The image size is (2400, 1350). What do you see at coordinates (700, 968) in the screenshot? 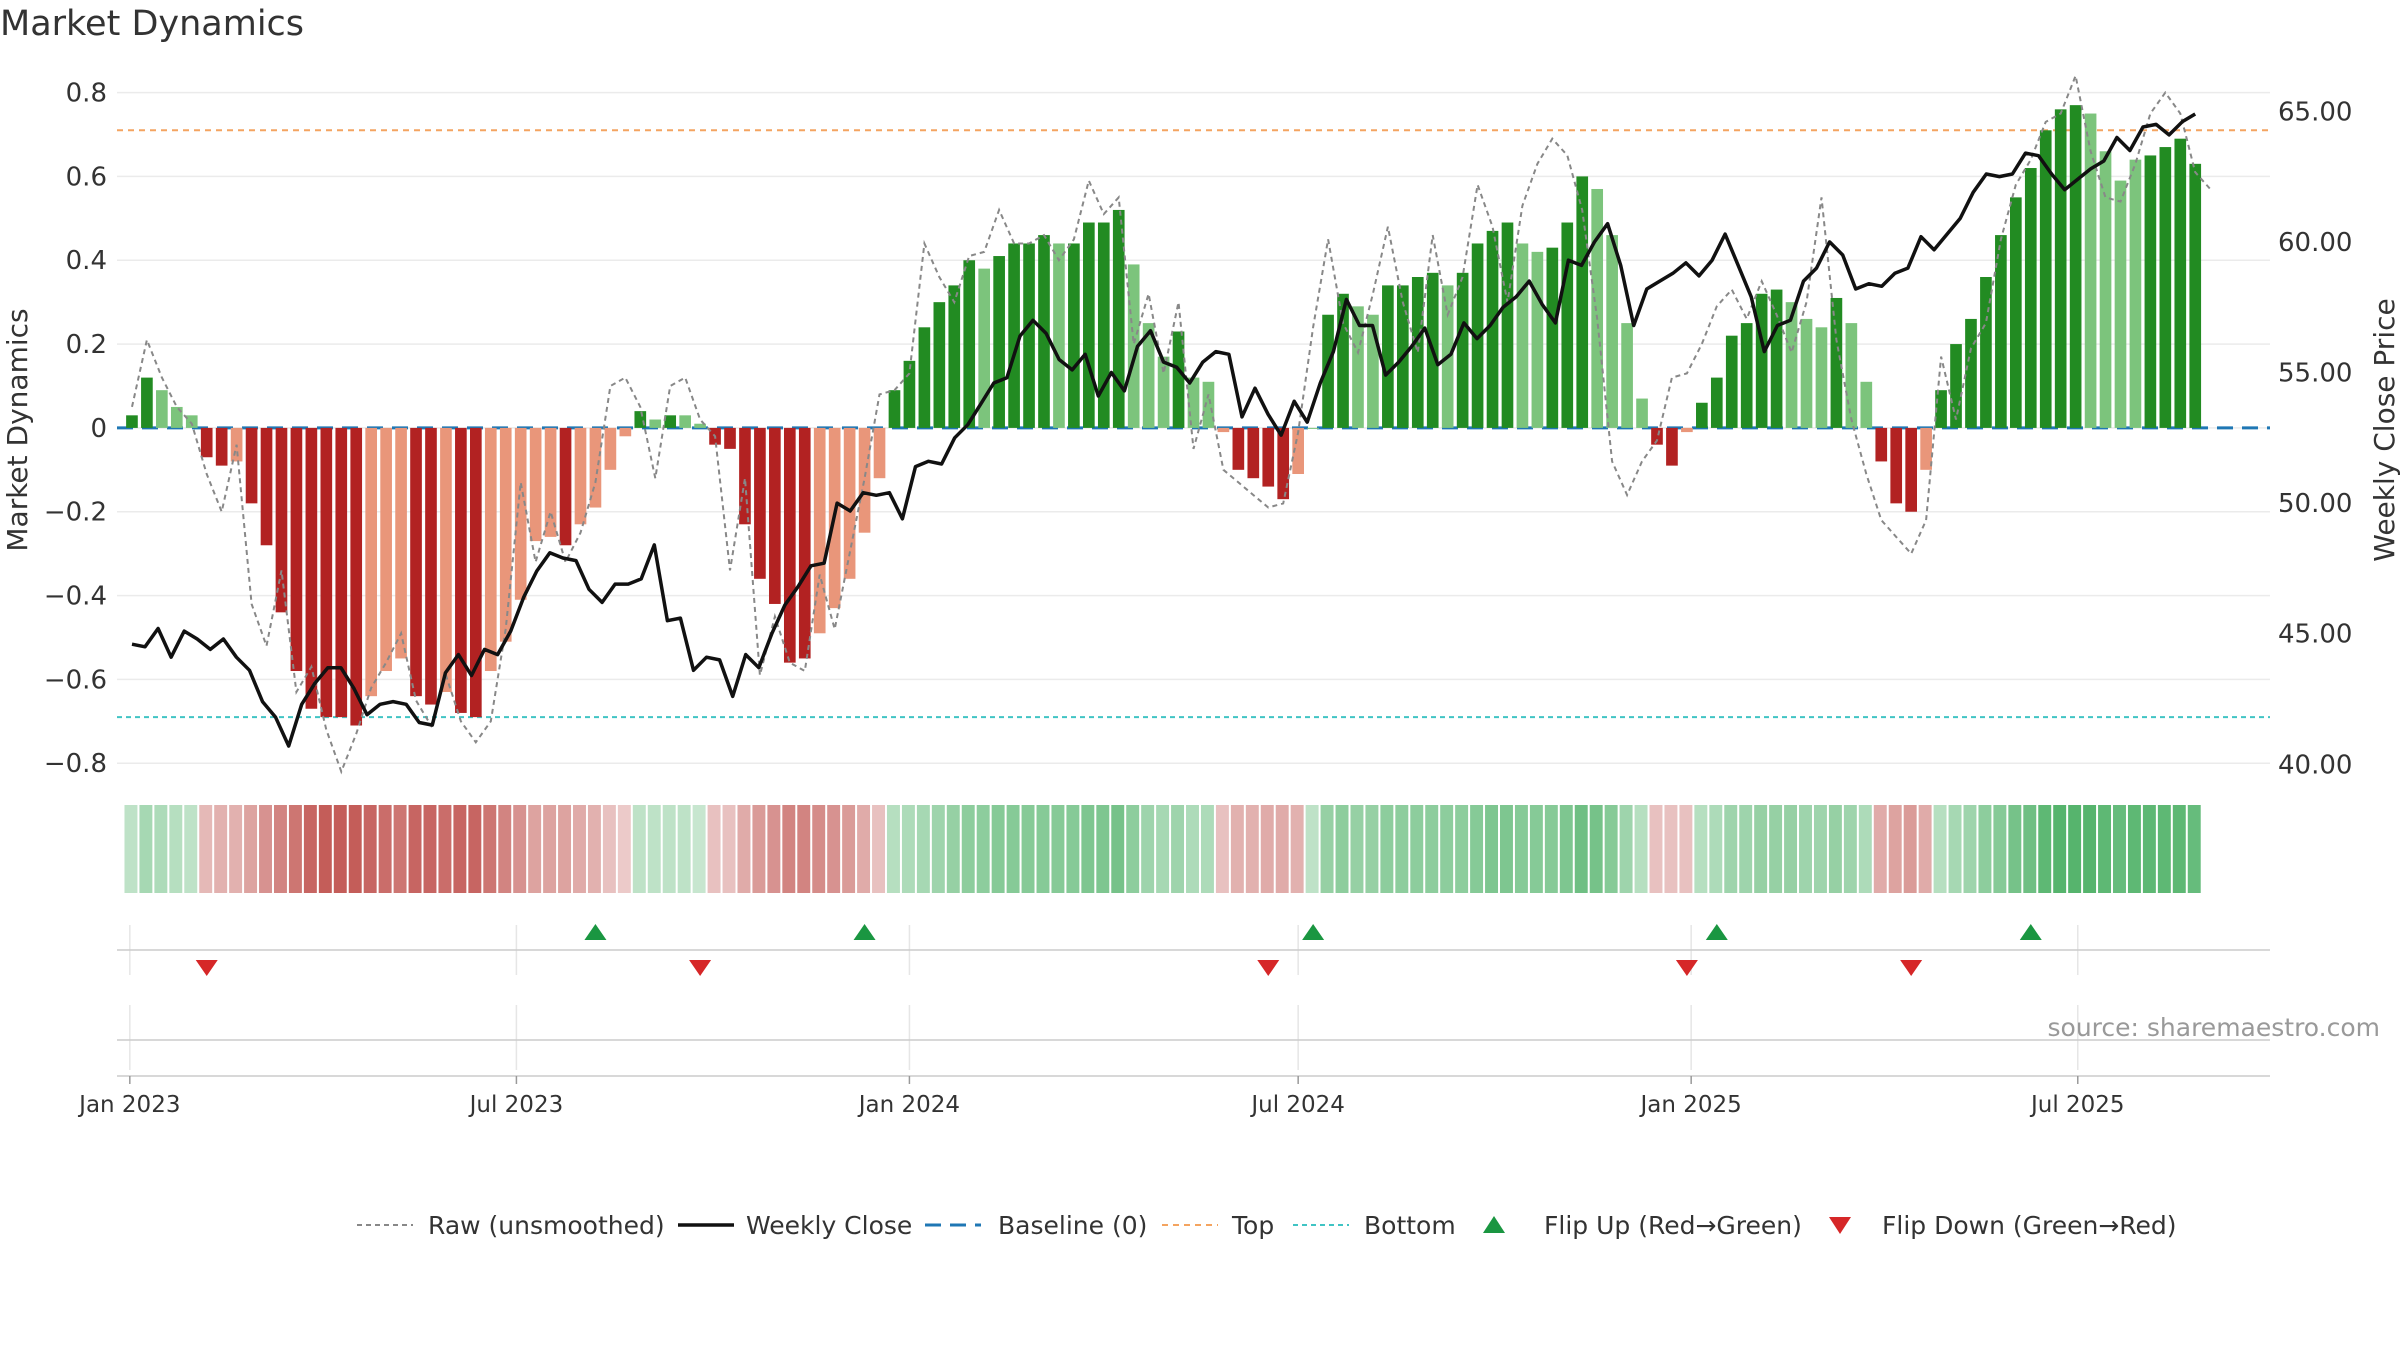
I see `flip-down-marker` at bounding box center [700, 968].